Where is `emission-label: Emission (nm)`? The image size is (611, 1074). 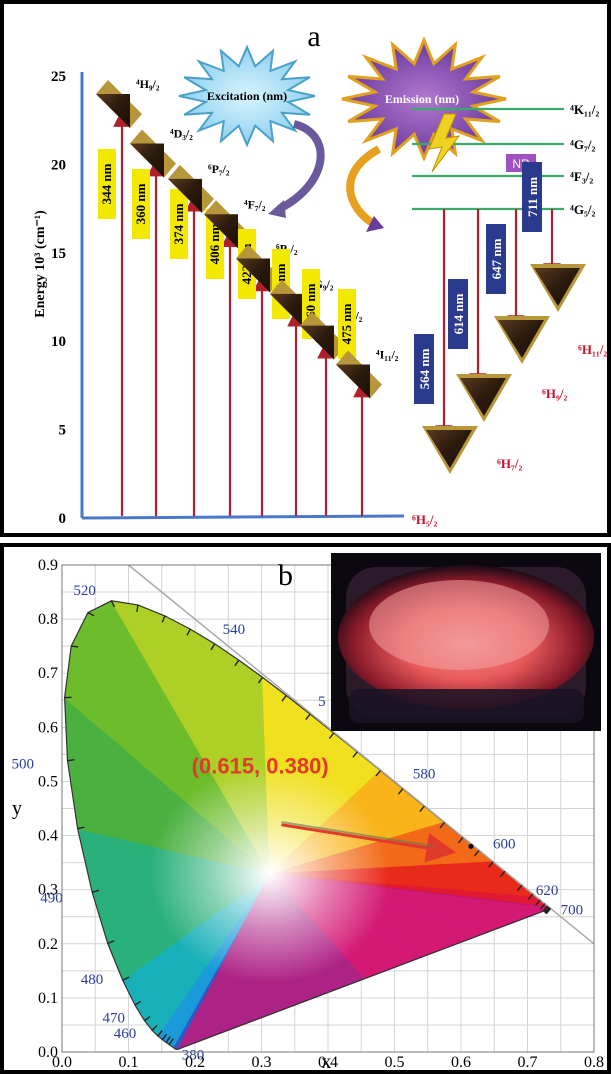
emission-label: Emission (nm) is located at coordinates (422, 99).